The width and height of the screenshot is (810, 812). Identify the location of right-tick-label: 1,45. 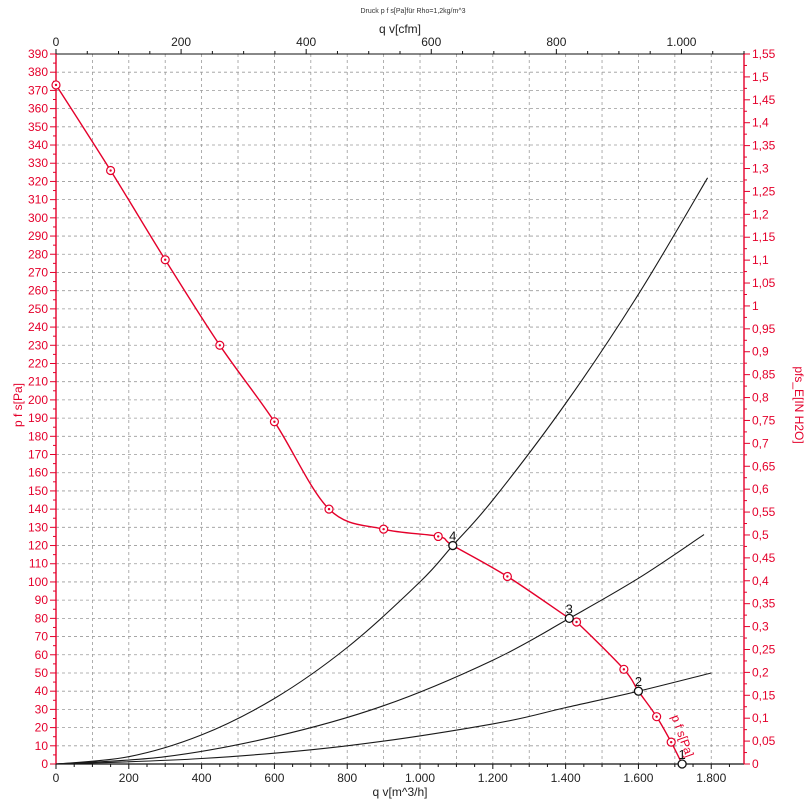
(764, 100).